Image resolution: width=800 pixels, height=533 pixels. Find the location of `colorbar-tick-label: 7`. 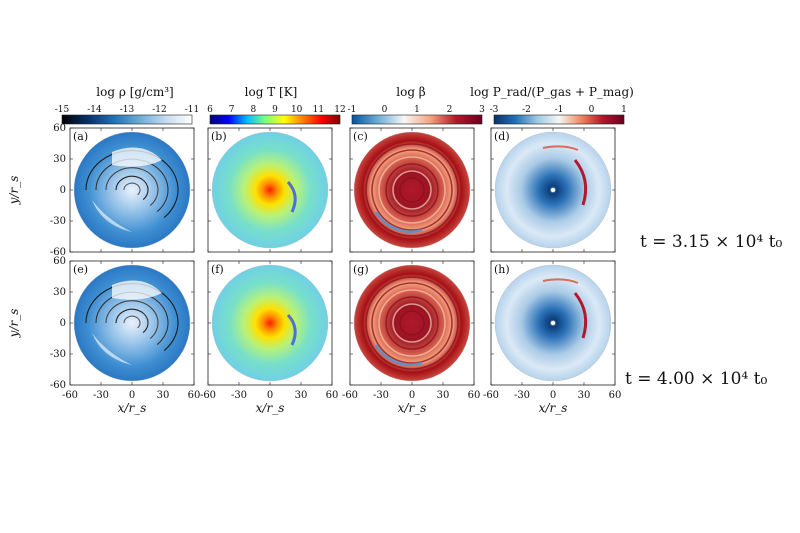

colorbar-tick-label: 7 is located at coordinates (232, 110).